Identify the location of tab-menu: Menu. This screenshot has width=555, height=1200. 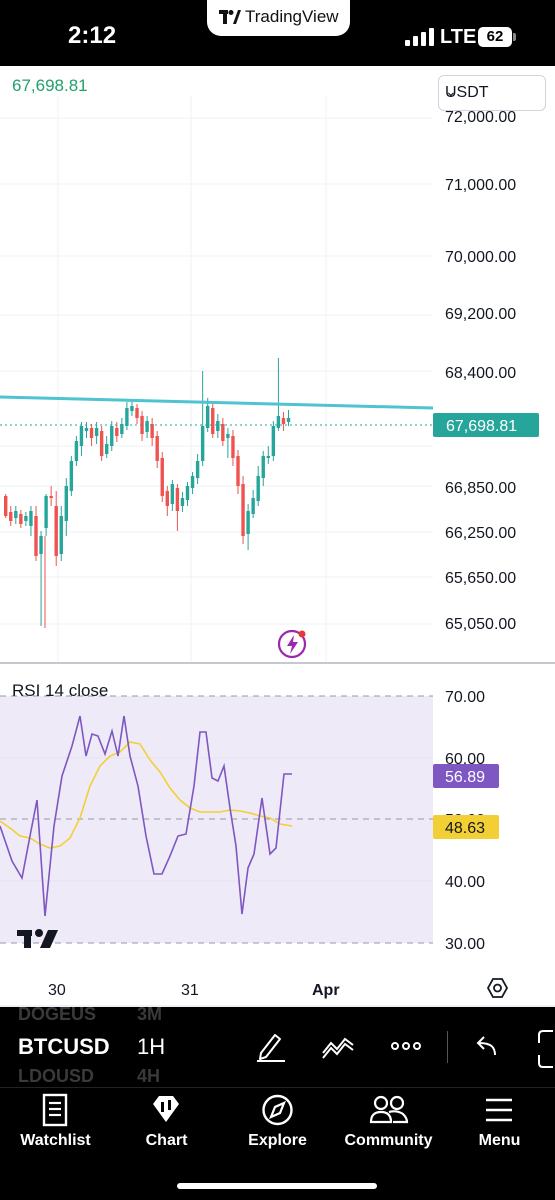
(499, 1128).